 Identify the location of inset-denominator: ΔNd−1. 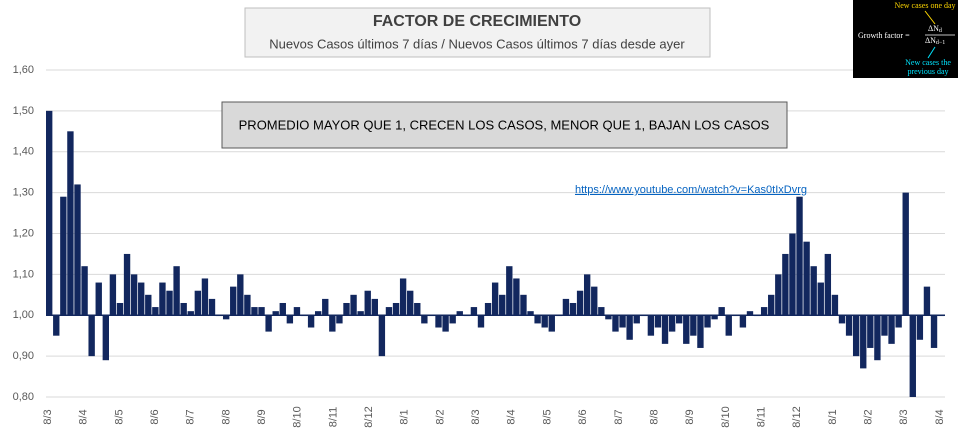
(935, 41).